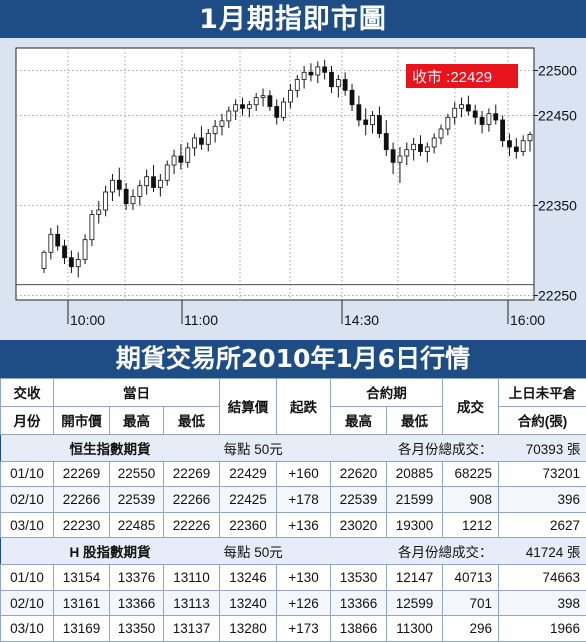 This screenshot has width=586, height=642. What do you see at coordinates (191, 628) in the screenshot?
I see `cell: 13137` at bounding box center [191, 628].